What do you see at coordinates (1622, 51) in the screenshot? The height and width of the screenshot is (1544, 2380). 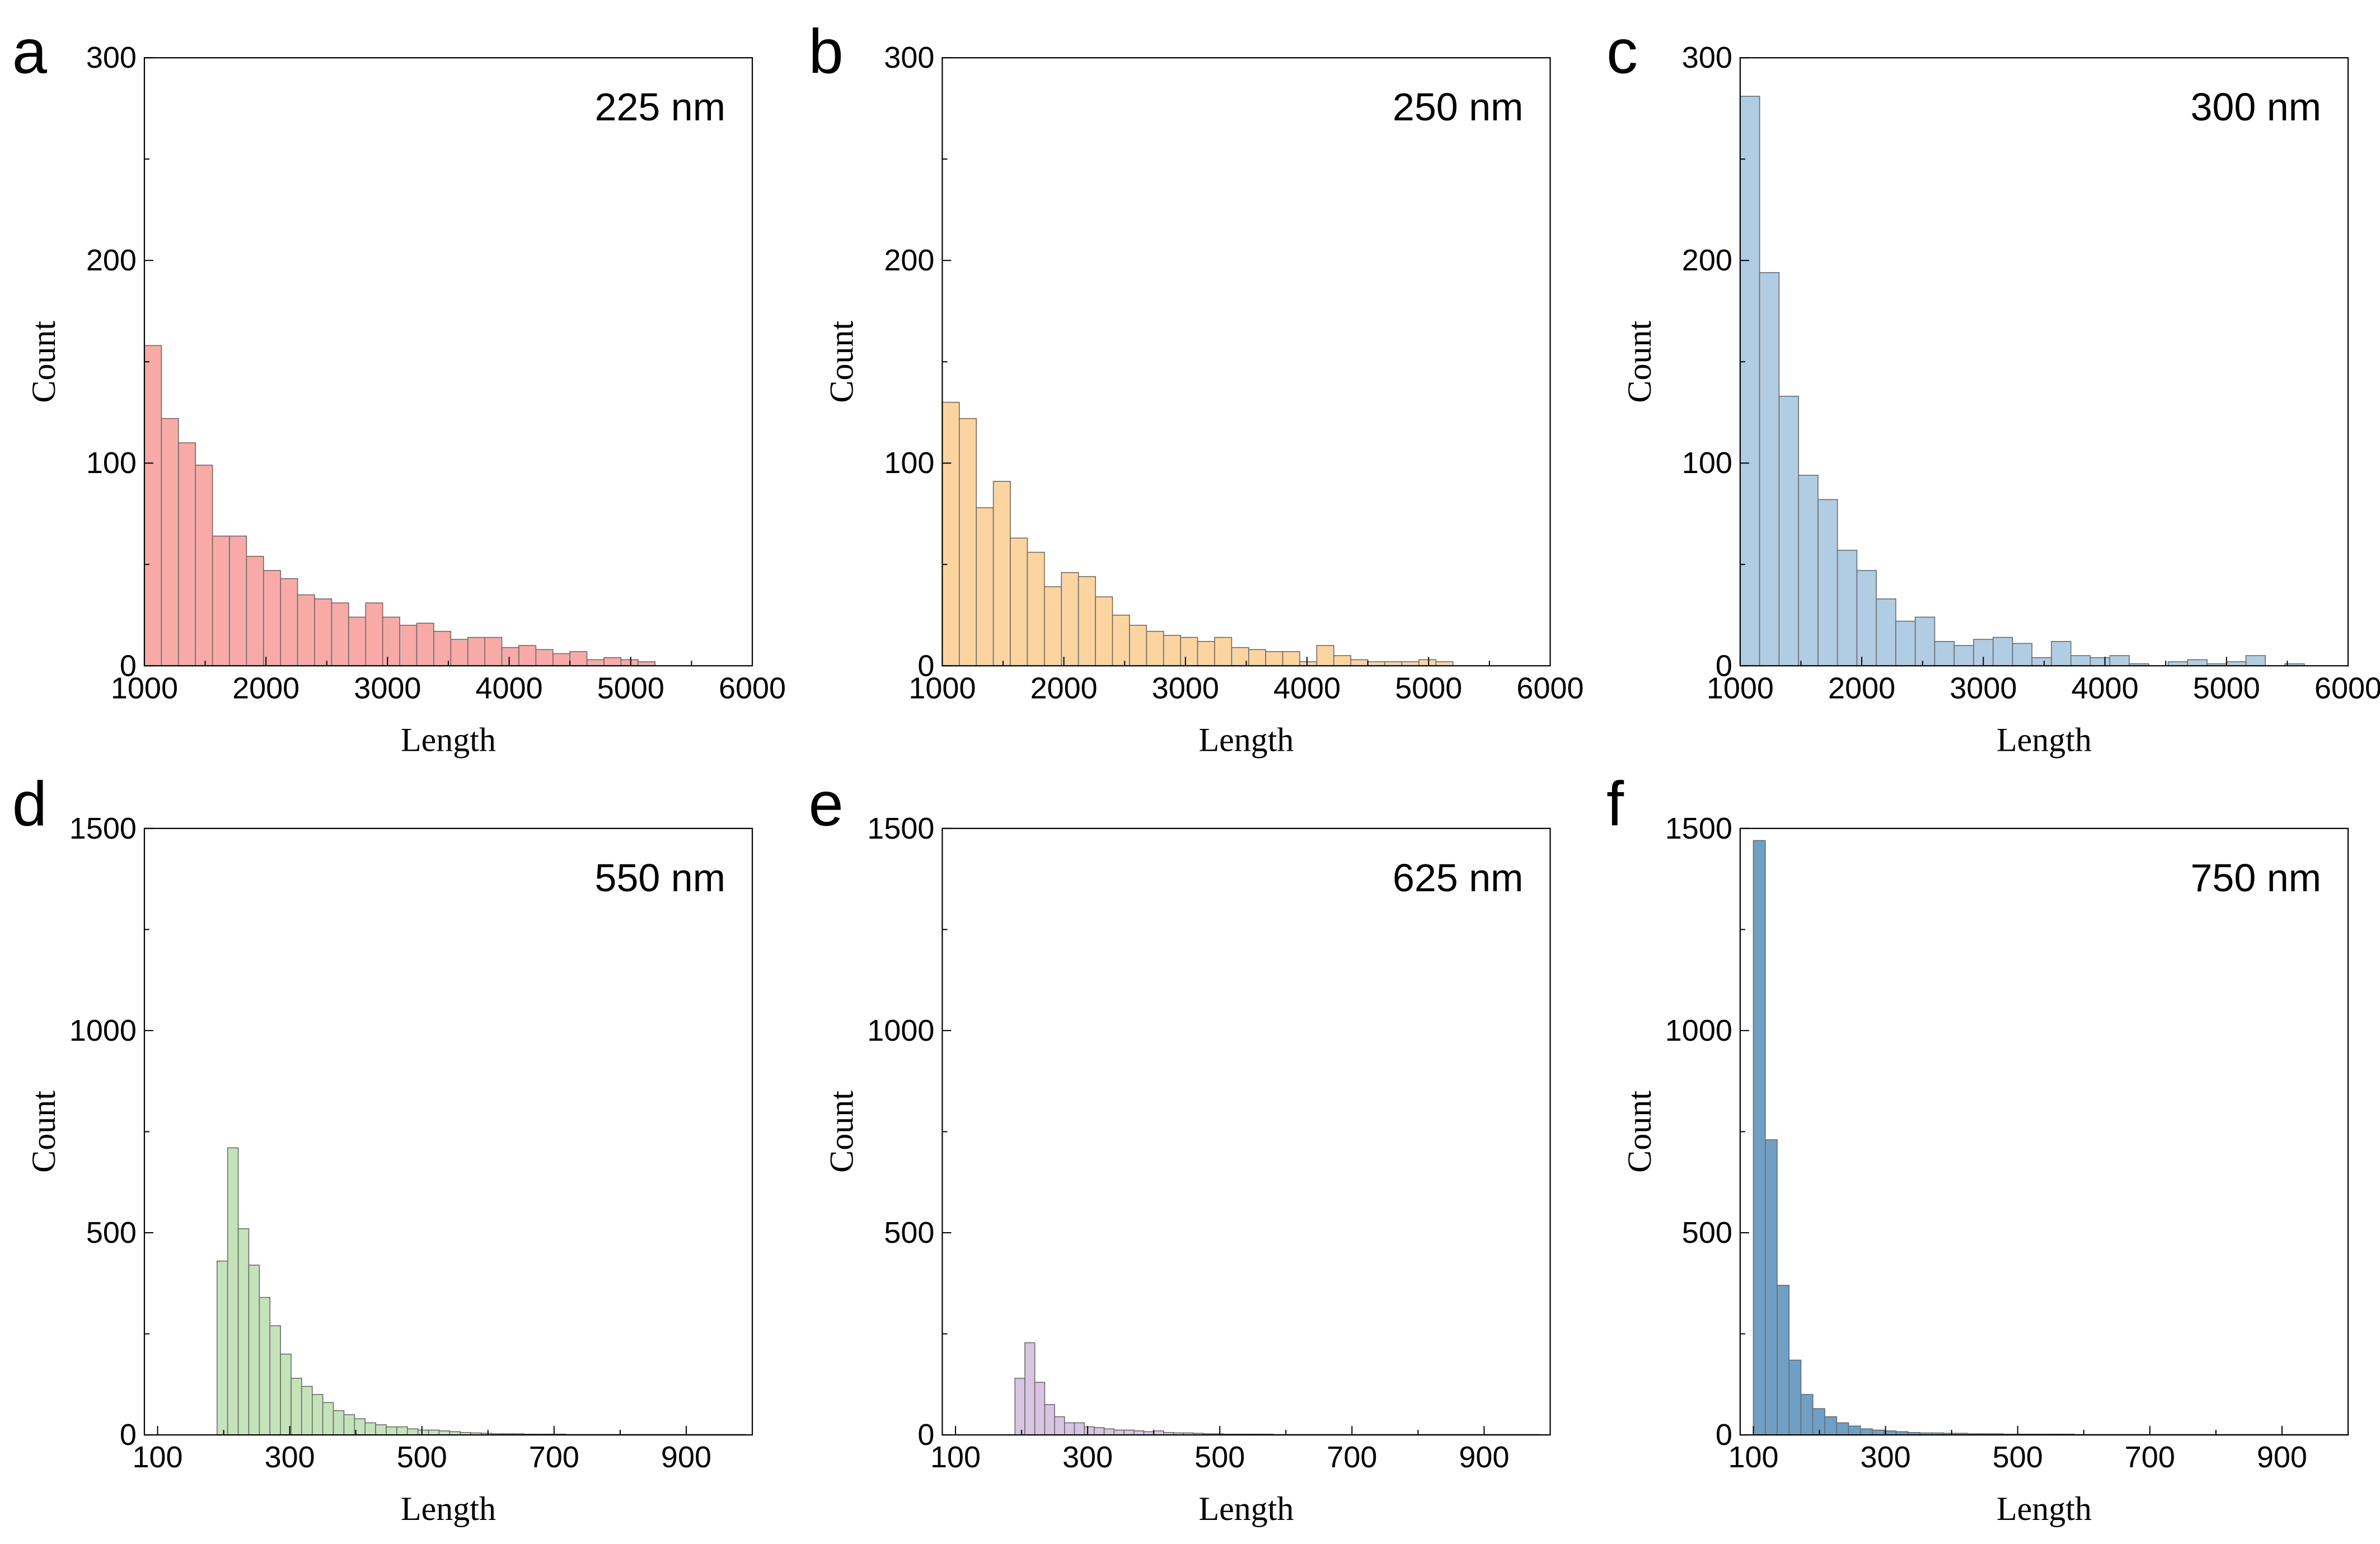 I see `panel-letter: c` at bounding box center [1622, 51].